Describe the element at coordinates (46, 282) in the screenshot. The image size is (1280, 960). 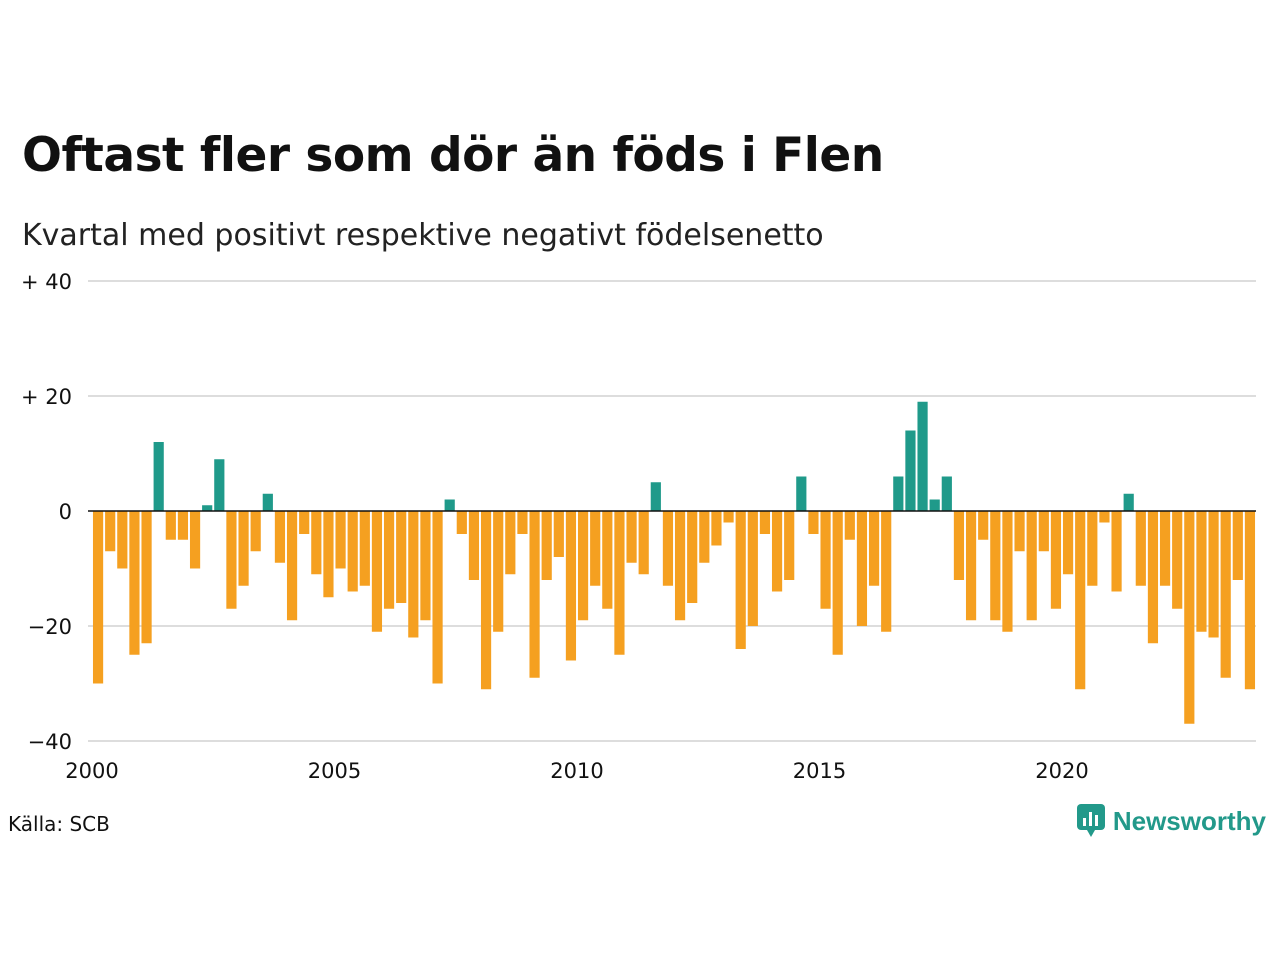
I see `y-tick-label: + 40` at that location.